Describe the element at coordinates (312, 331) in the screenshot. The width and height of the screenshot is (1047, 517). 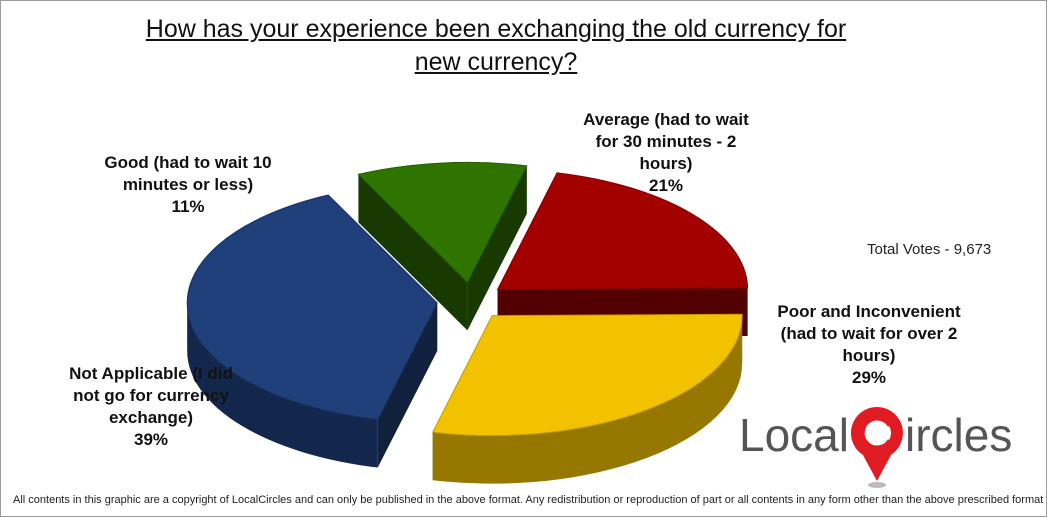
I see `slice-not-applicable` at that location.